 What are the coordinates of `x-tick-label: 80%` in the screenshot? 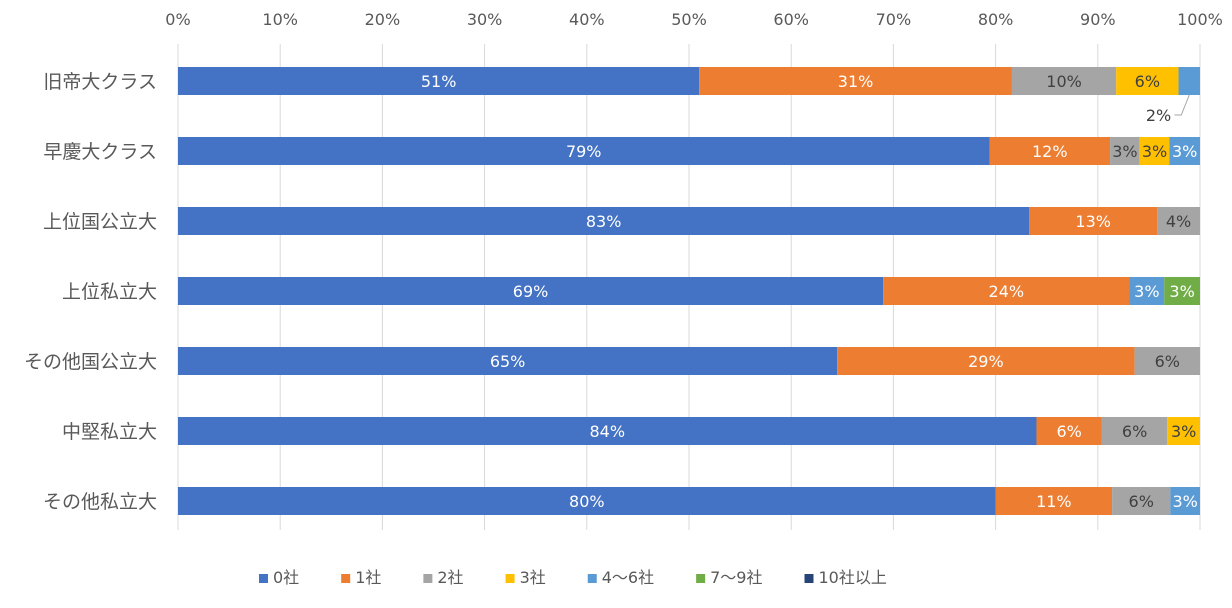 It's located at (996, 19).